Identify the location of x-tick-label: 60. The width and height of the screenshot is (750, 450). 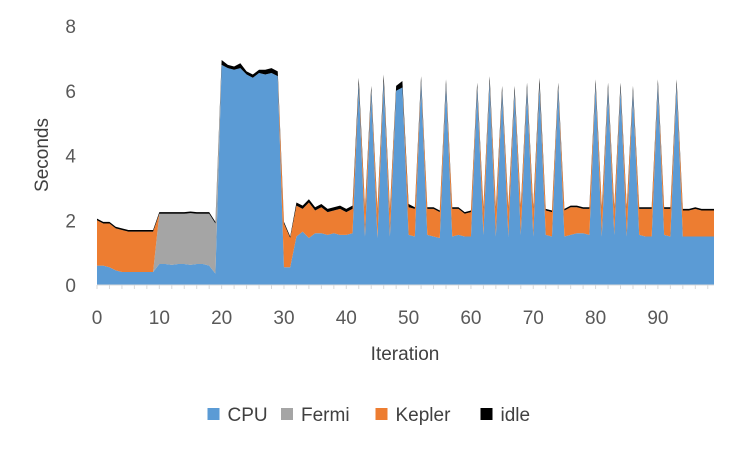
(470, 318).